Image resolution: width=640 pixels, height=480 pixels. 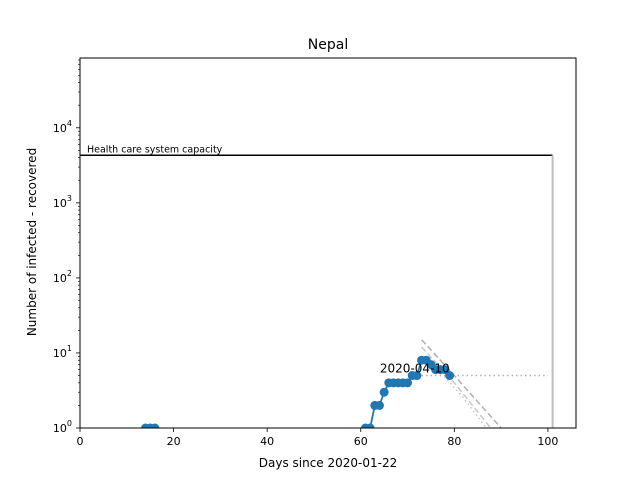 I want to click on y-axis: 10⁰ 10¹ 10² 10³ 10⁴, so click(x=66, y=247).